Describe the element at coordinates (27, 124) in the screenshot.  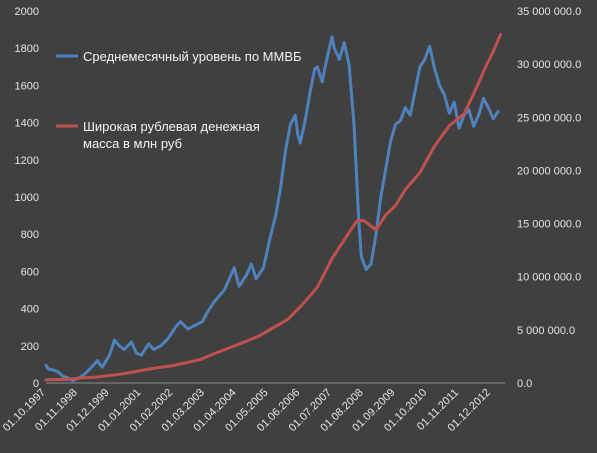
I see `left-axis-tick-label: 1400` at that location.